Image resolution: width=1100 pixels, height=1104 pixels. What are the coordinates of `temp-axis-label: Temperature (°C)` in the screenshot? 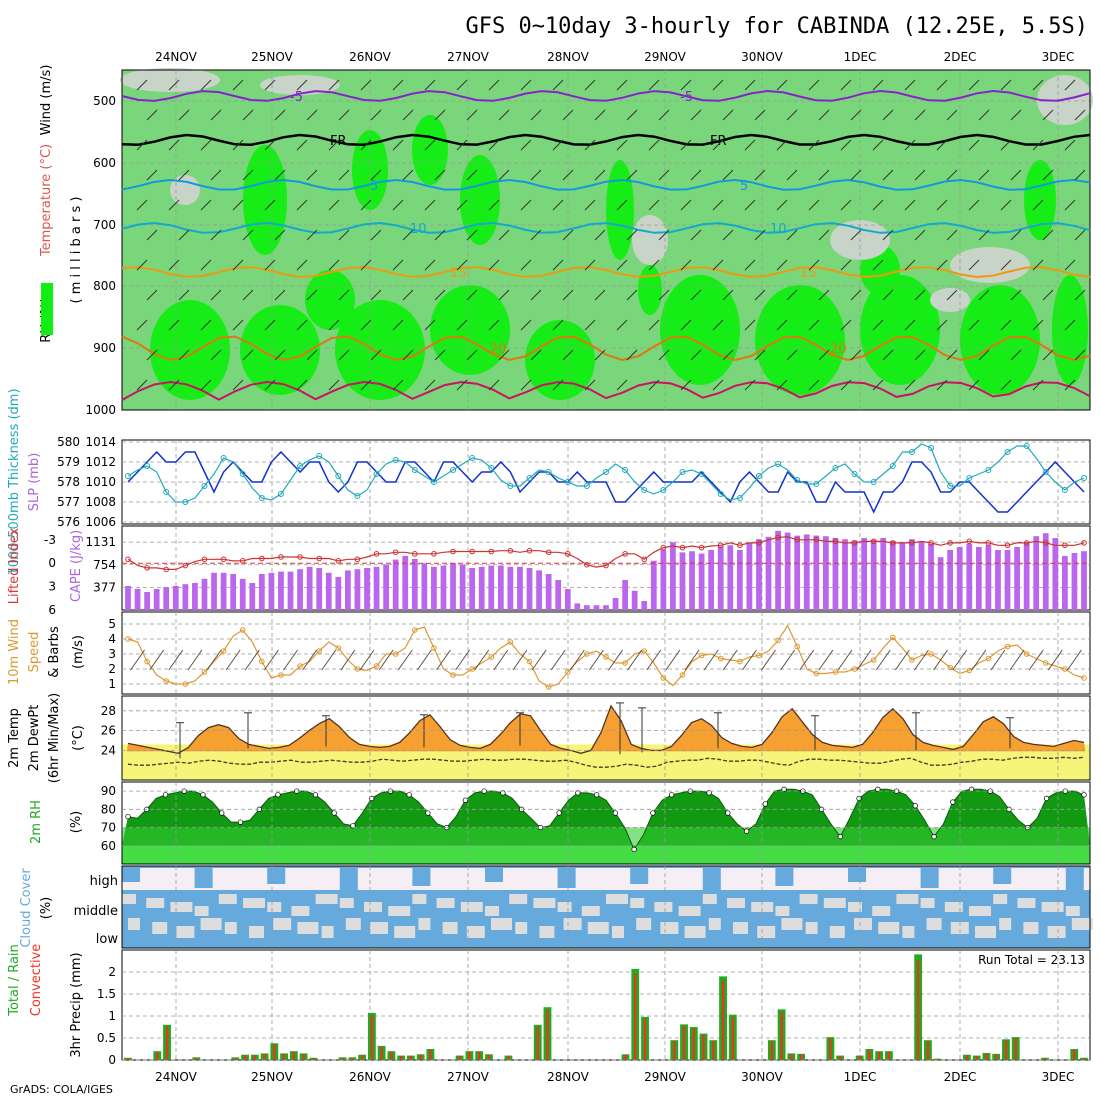 It's located at (46, 200).